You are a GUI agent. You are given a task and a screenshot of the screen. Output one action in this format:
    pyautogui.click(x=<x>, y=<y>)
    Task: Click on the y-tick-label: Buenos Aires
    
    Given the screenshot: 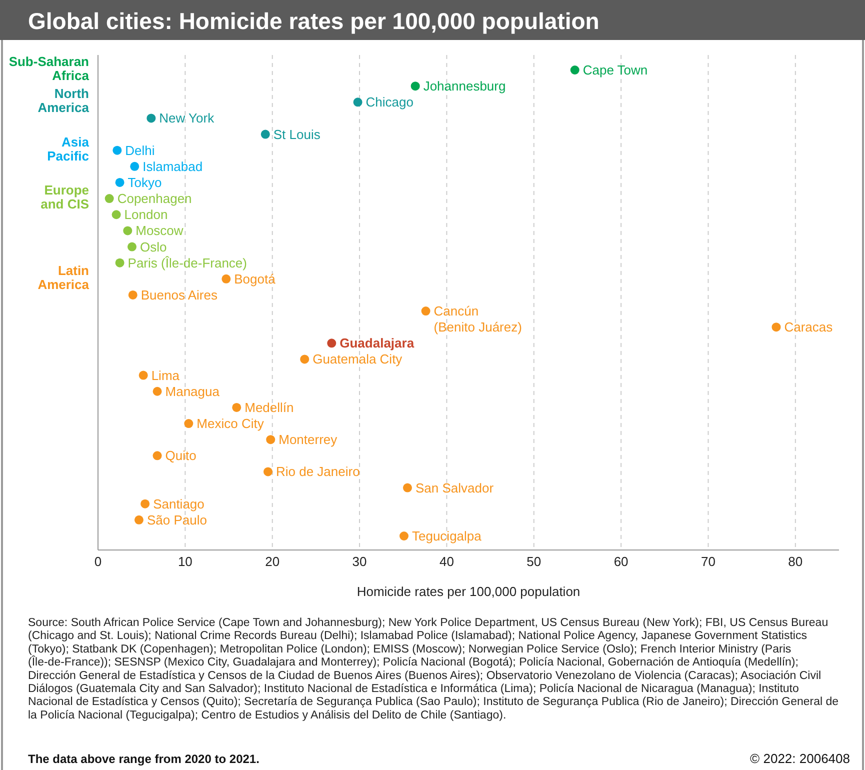 What is the action you would take?
    pyautogui.click(x=179, y=294)
    